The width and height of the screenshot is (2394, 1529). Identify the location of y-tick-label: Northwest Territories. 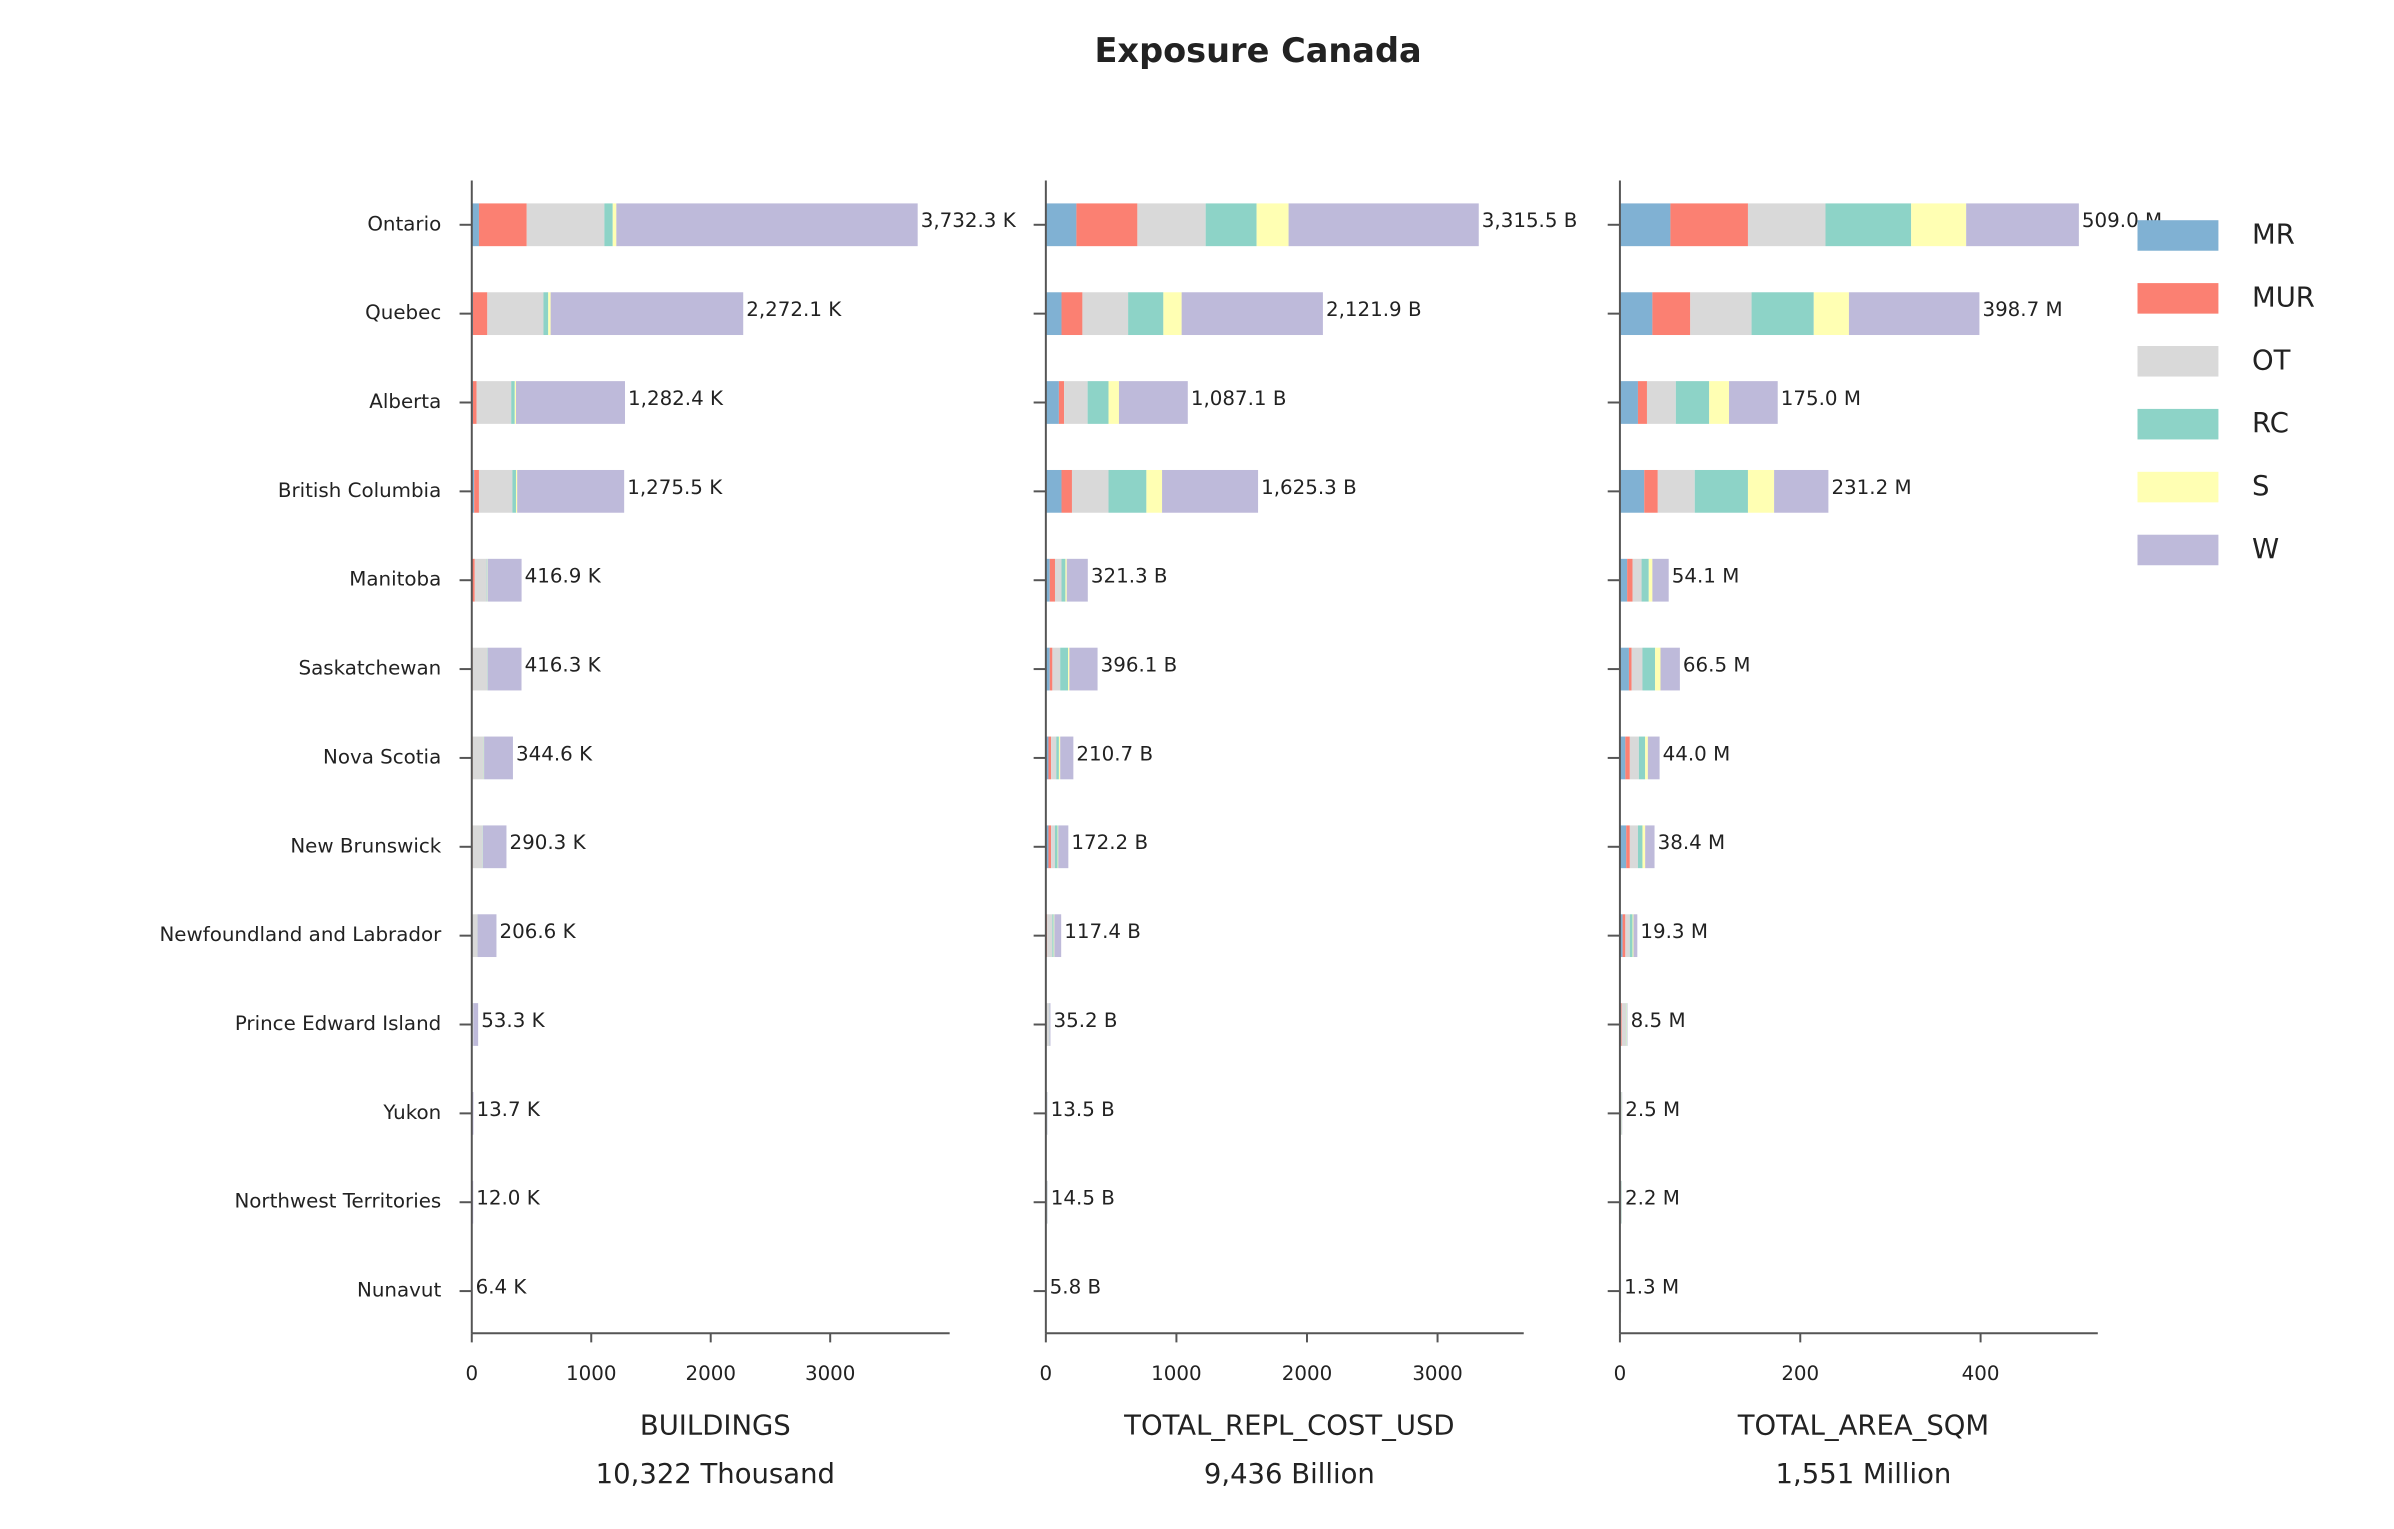
(337, 1201).